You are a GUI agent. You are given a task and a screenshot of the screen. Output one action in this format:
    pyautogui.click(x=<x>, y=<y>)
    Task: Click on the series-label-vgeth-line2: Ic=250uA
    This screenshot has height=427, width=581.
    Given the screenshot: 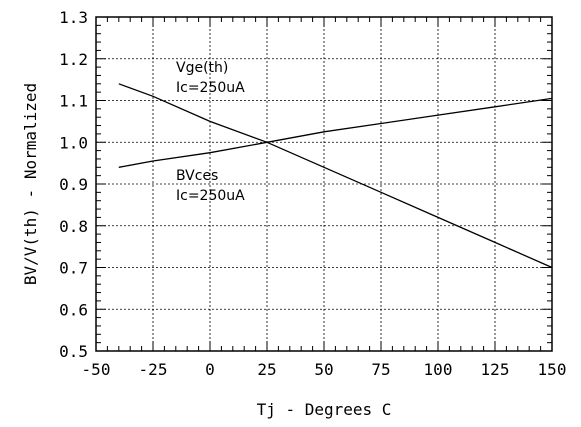 What is the action you would take?
    pyautogui.click(x=210, y=88)
    